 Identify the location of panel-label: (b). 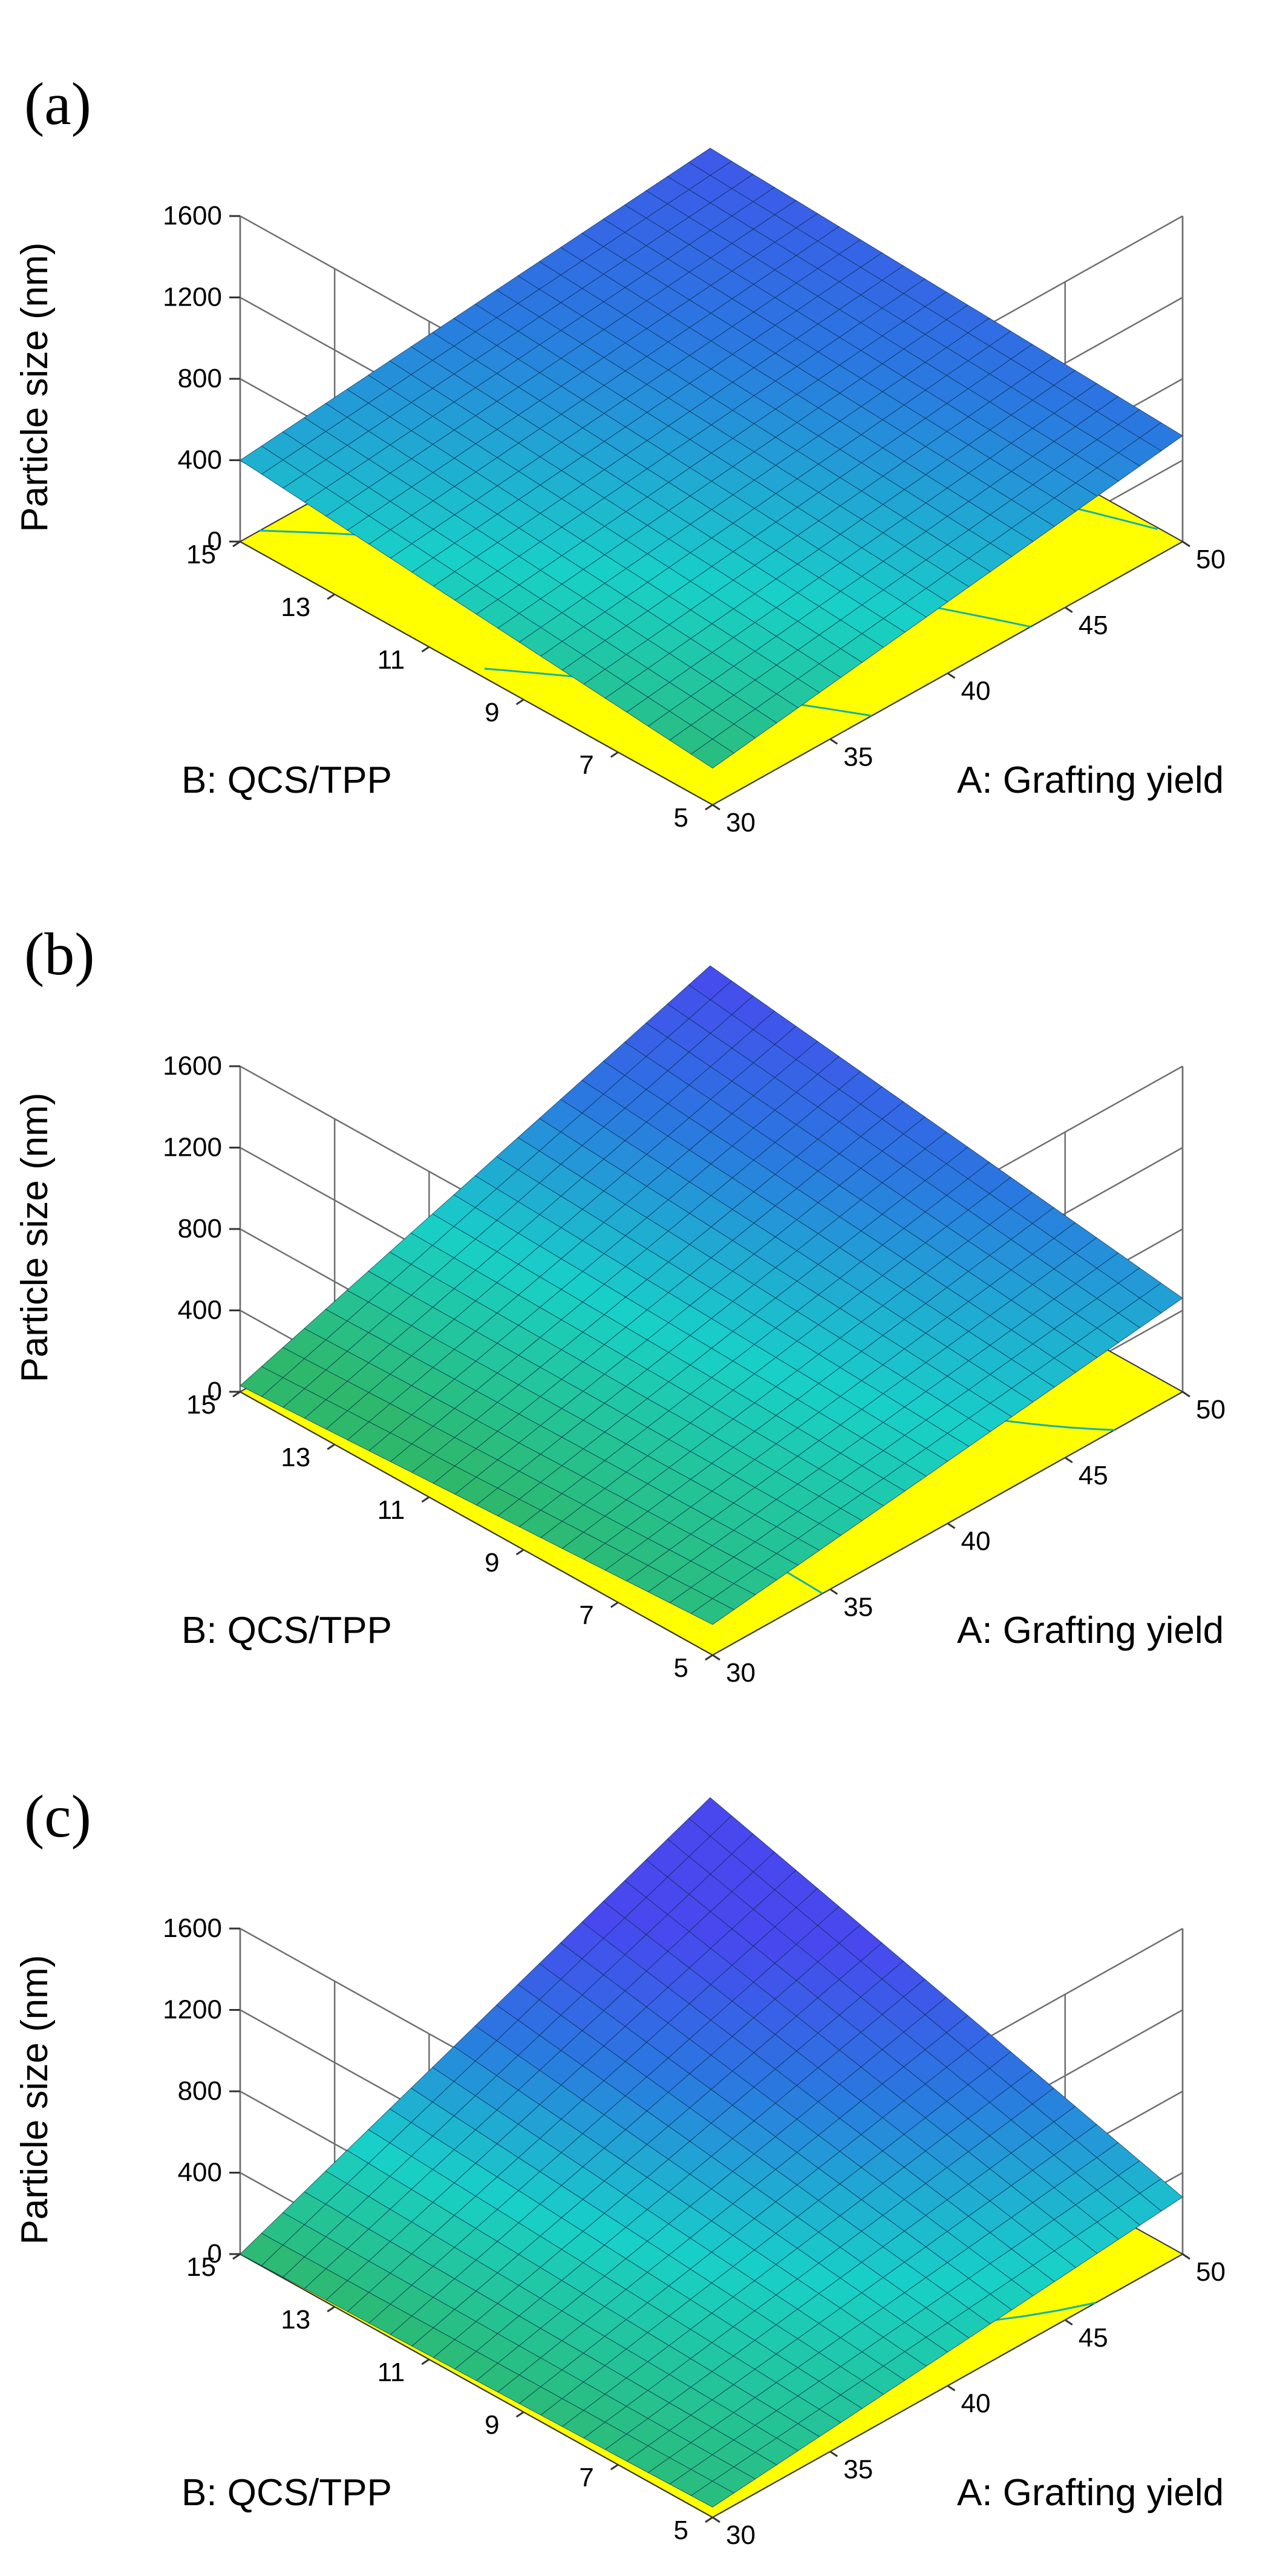
(59, 954).